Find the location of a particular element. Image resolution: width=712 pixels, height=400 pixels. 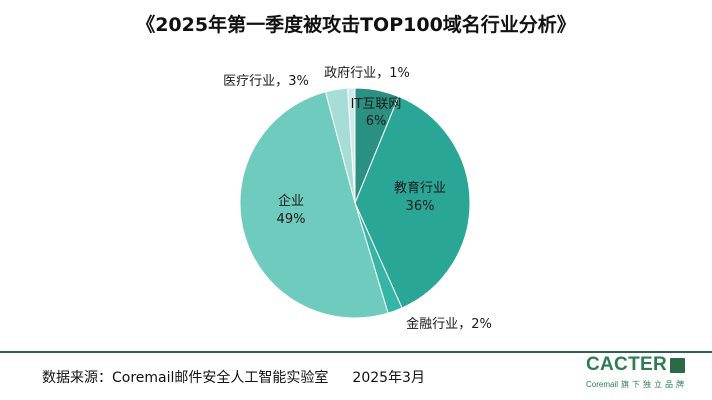

slice-label-government: 政府行业，1% is located at coordinates (367, 73).